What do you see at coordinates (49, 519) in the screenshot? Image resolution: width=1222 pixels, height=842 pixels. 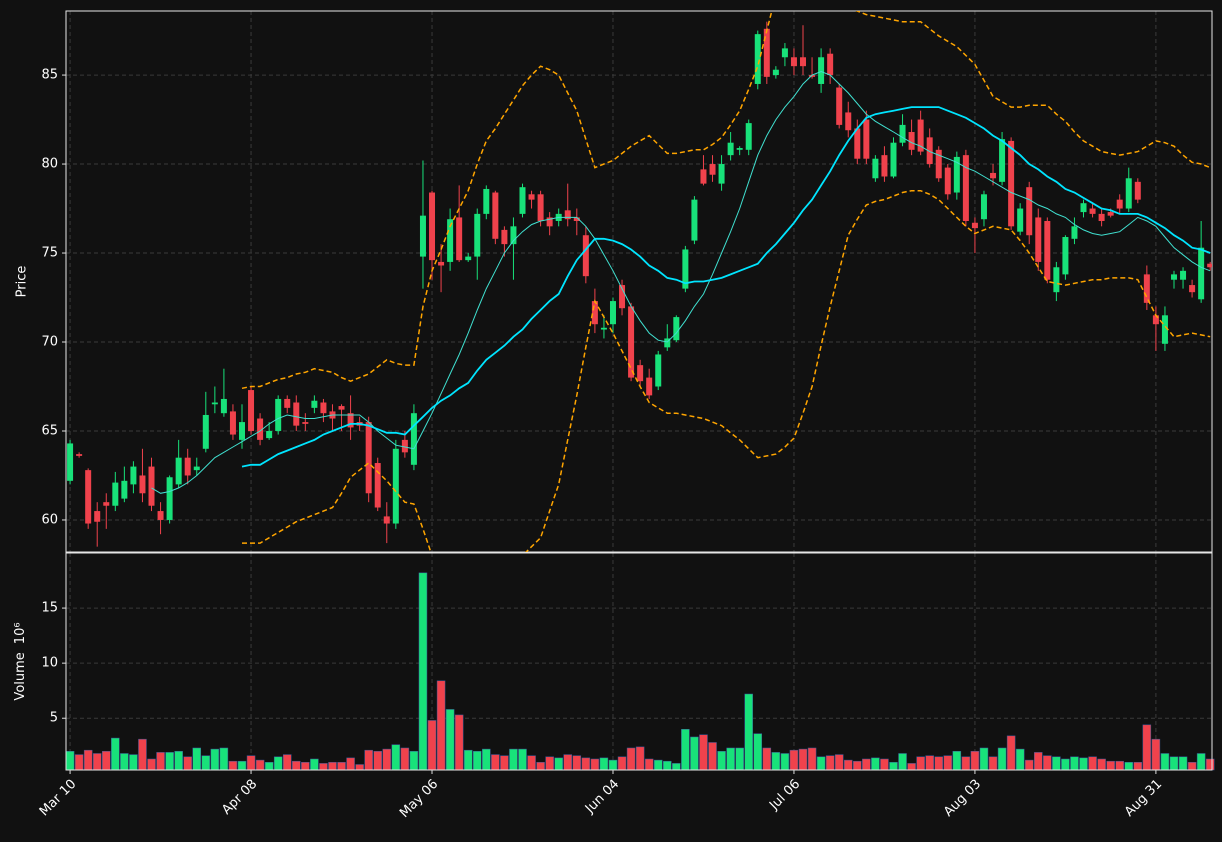 I see `y-tick-label: 60` at bounding box center [49, 519].